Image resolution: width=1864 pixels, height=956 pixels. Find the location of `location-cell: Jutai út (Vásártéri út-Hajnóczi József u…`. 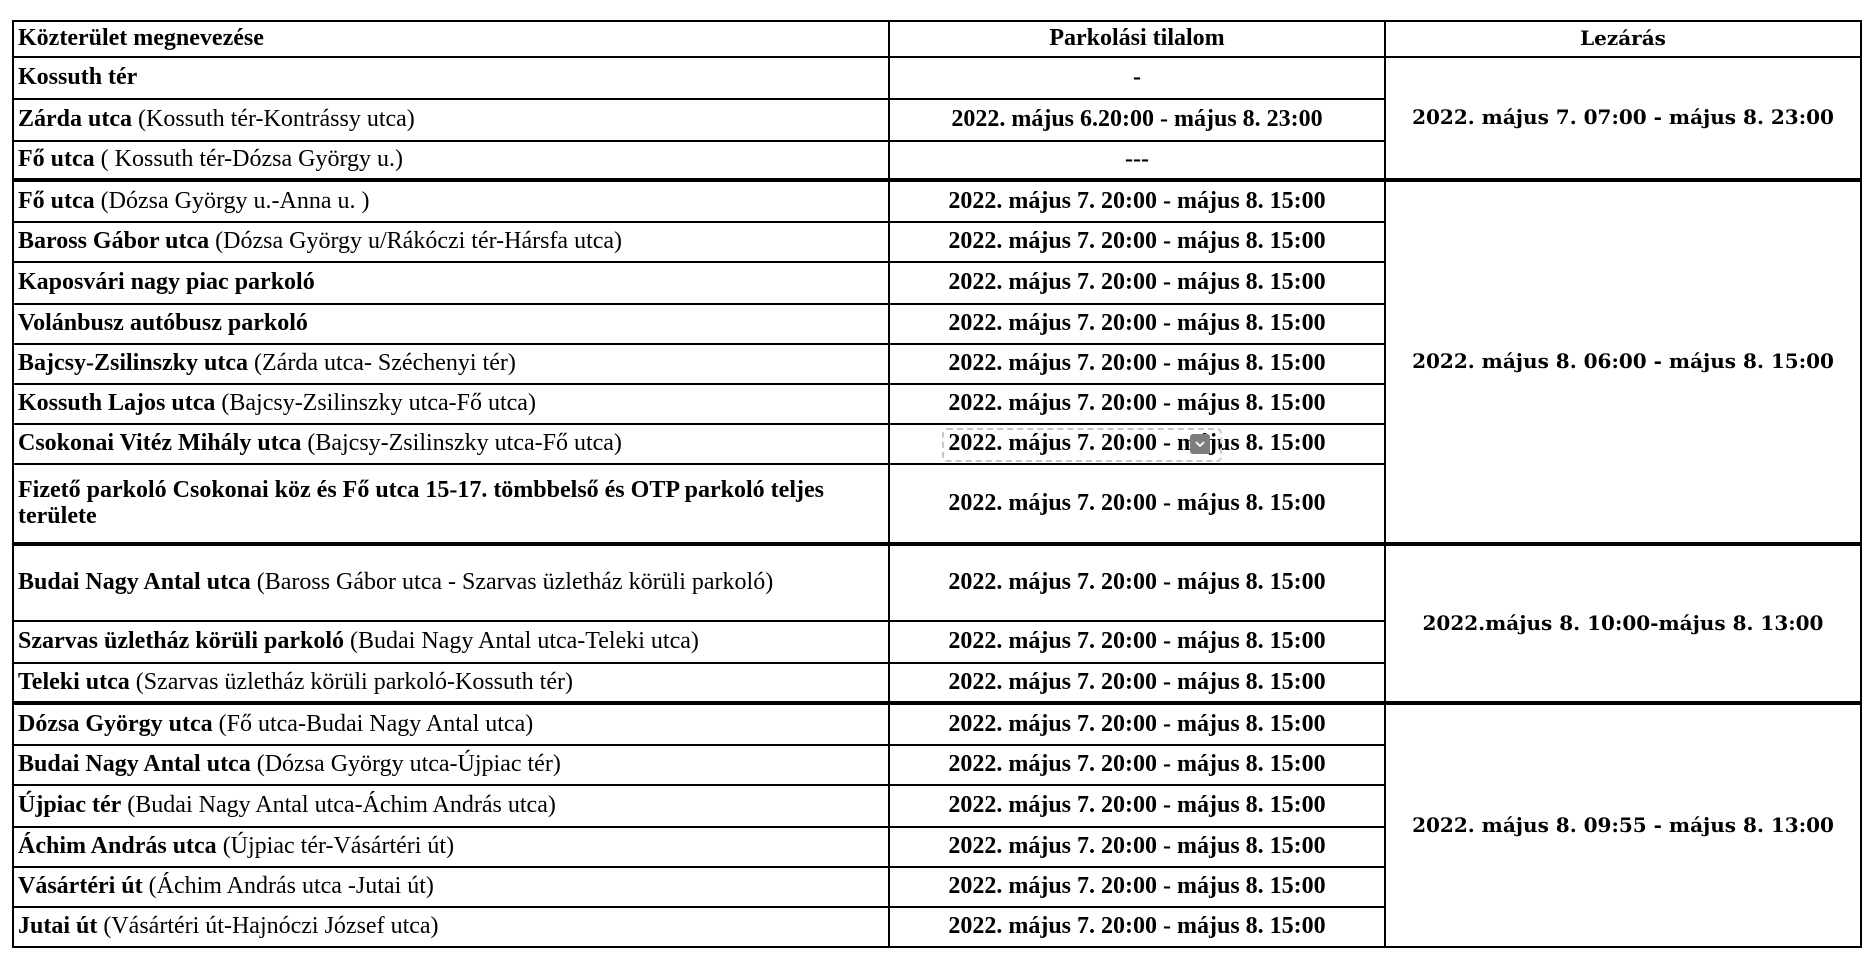

location-cell: Jutai út (Vásártéri út-Hajnóczi József u… is located at coordinates (451, 927).